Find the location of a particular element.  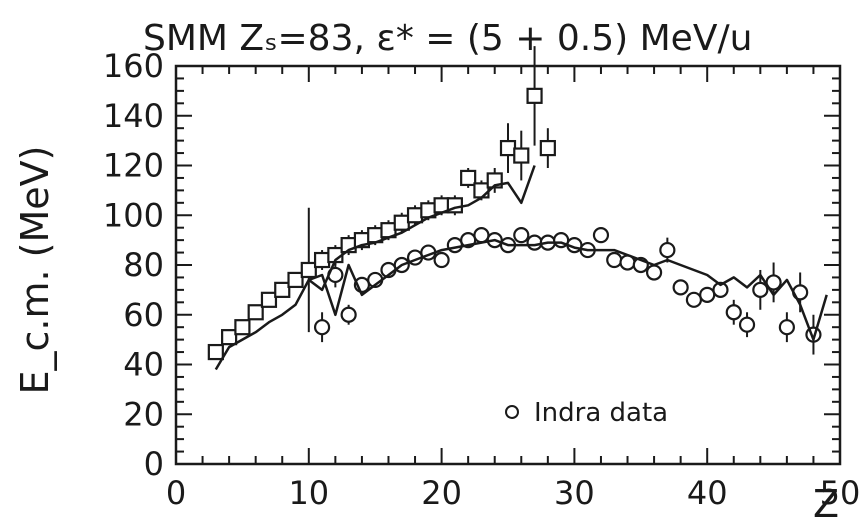

y-tick-label: 160 is located at coordinates (133, 66).